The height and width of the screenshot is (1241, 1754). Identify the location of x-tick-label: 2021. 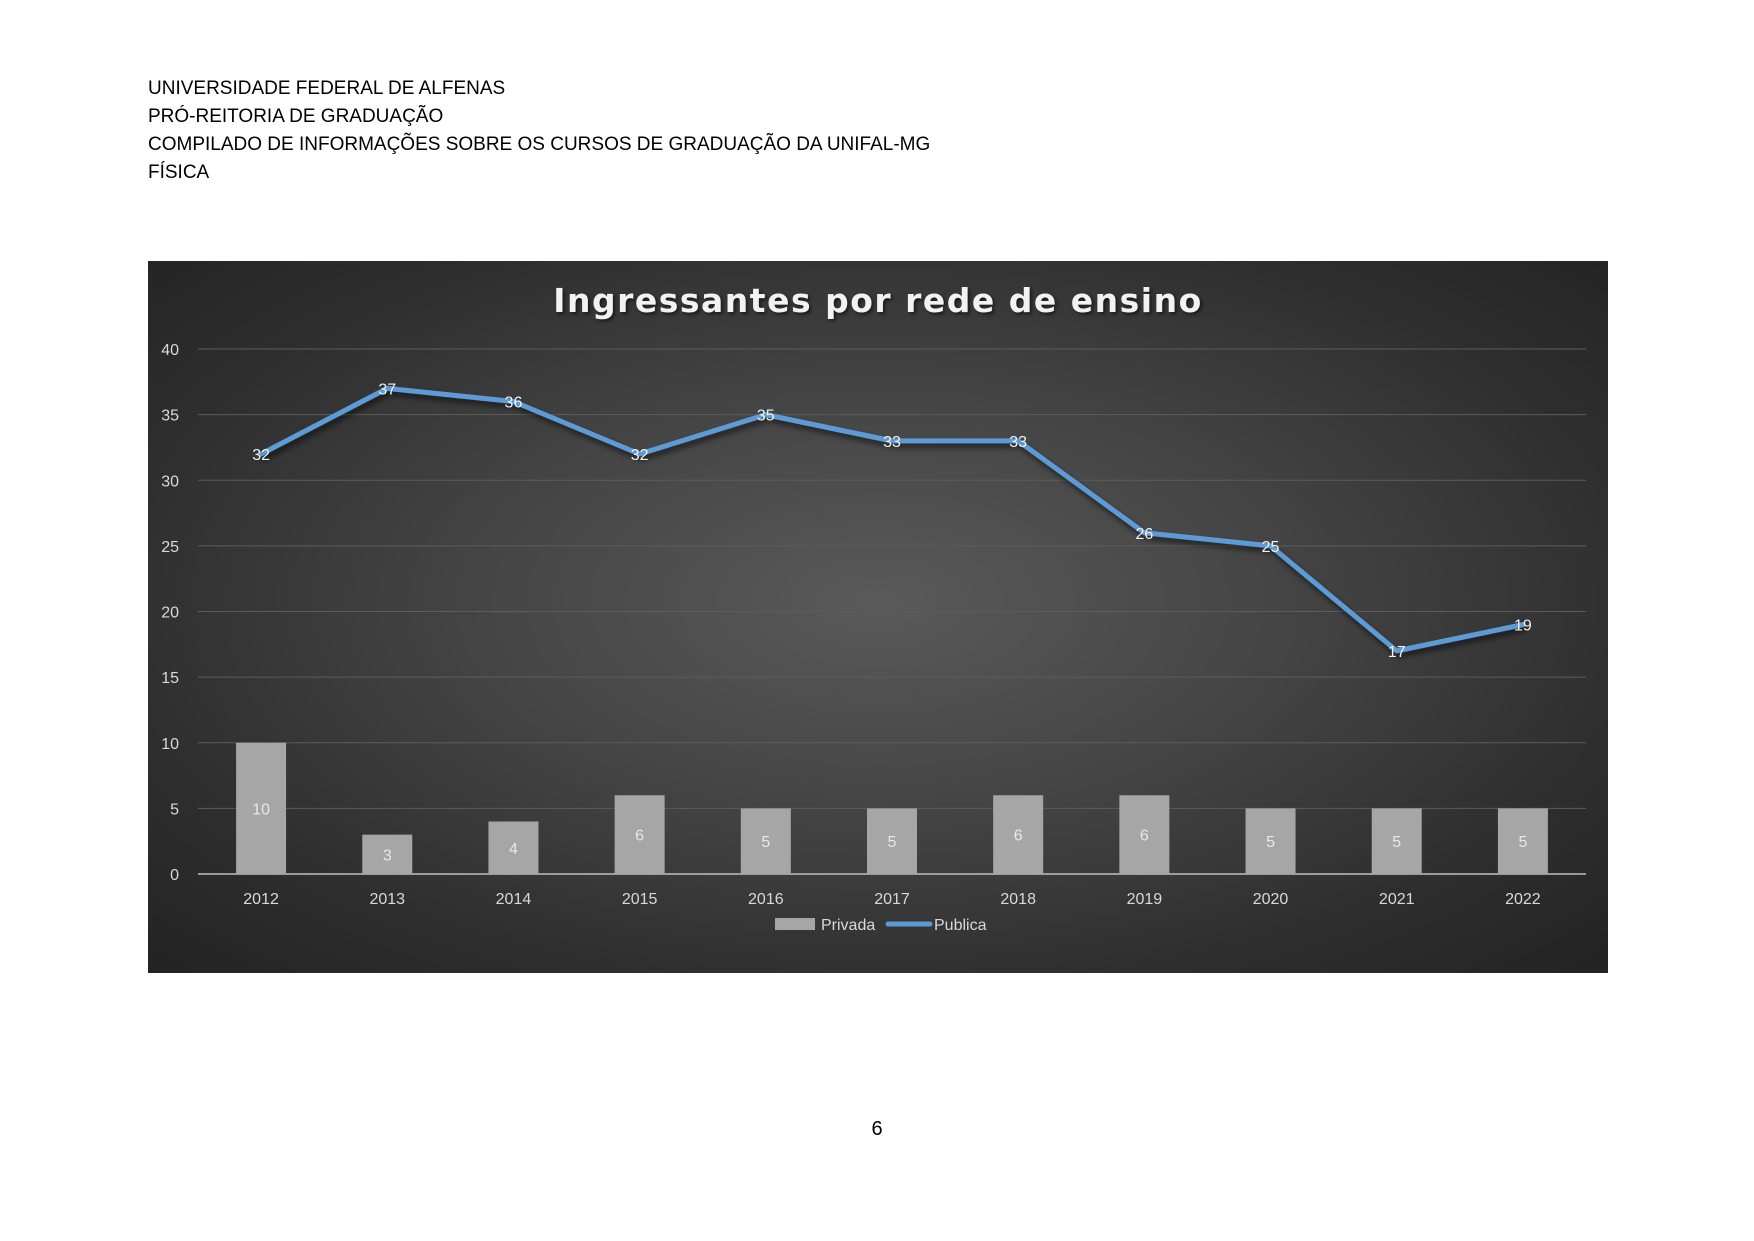
(1397, 899).